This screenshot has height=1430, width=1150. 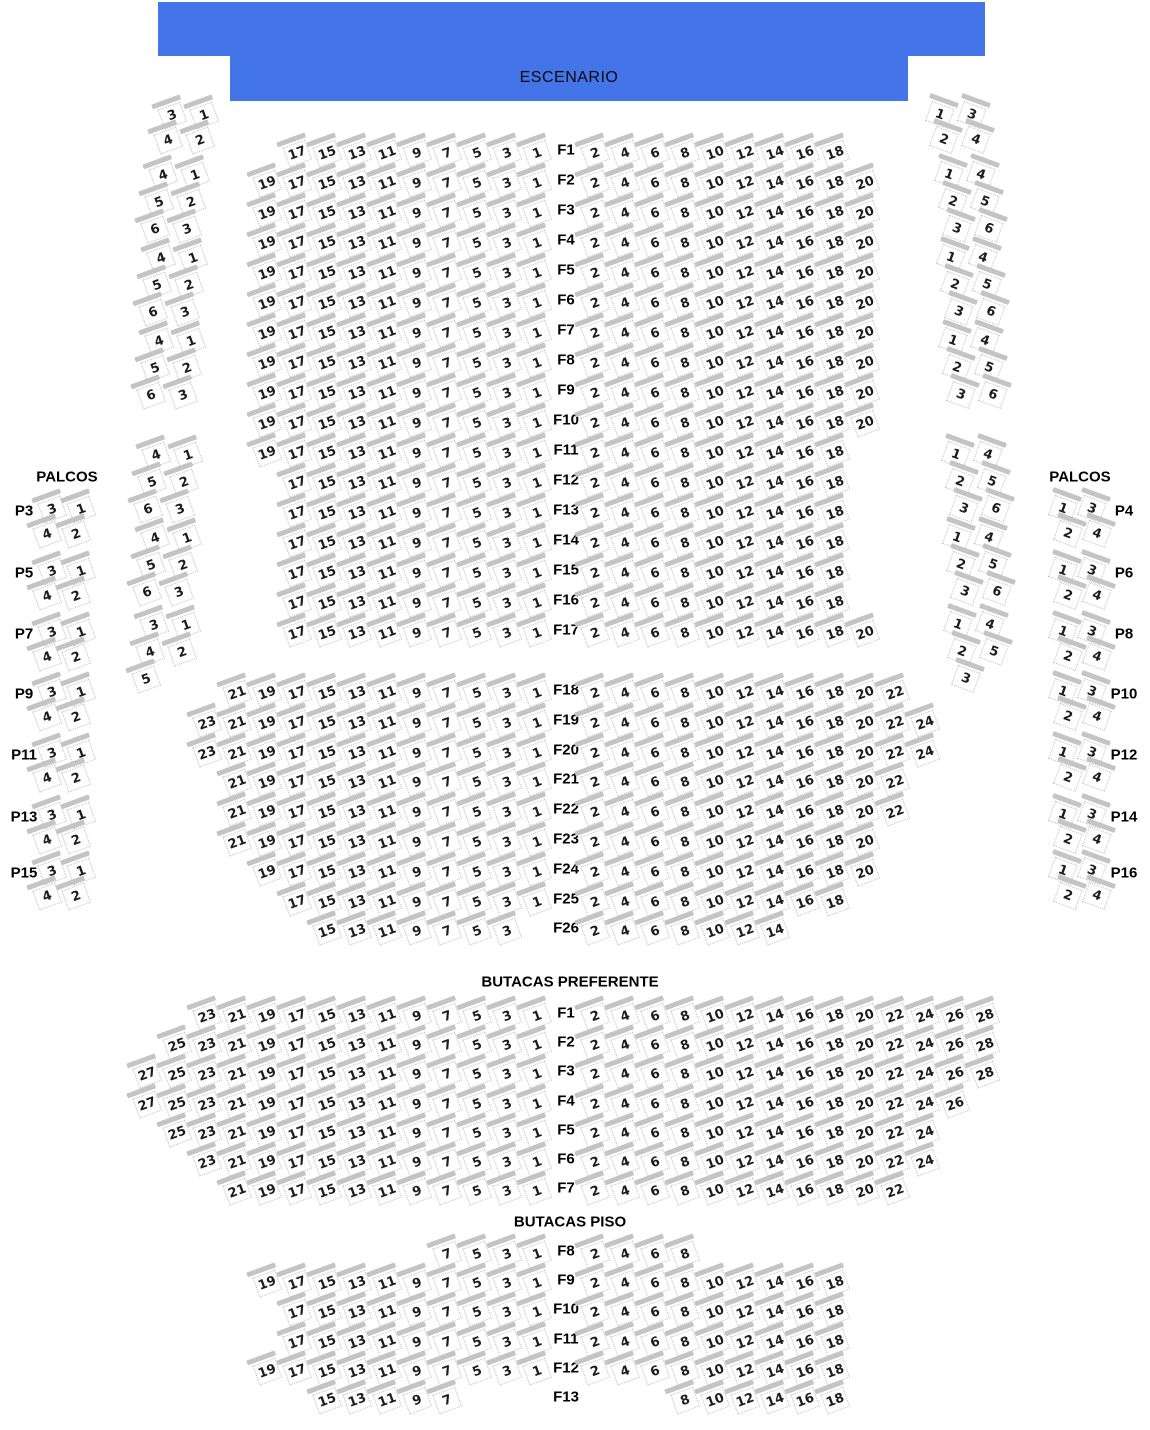 I want to click on seat-preferente-F2-24: 24, so click(x=923, y=1042).